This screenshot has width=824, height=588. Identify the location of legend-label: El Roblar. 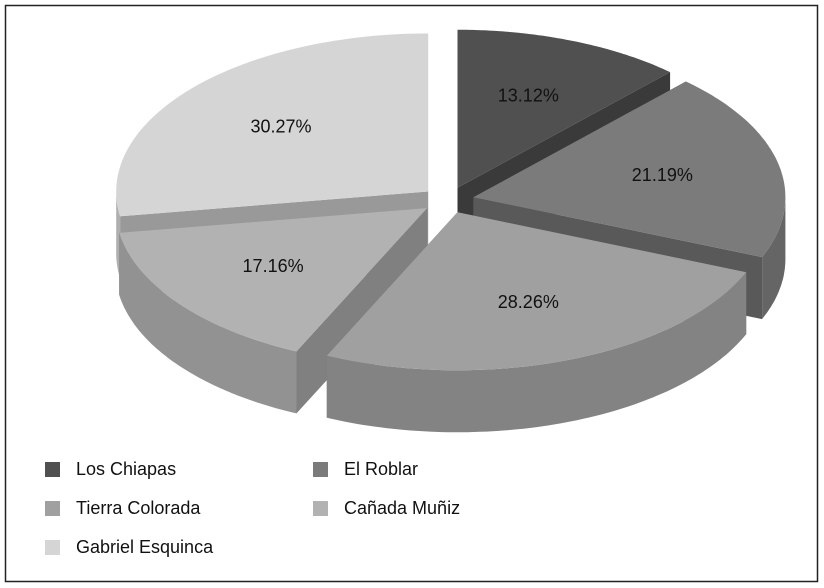
(381, 469).